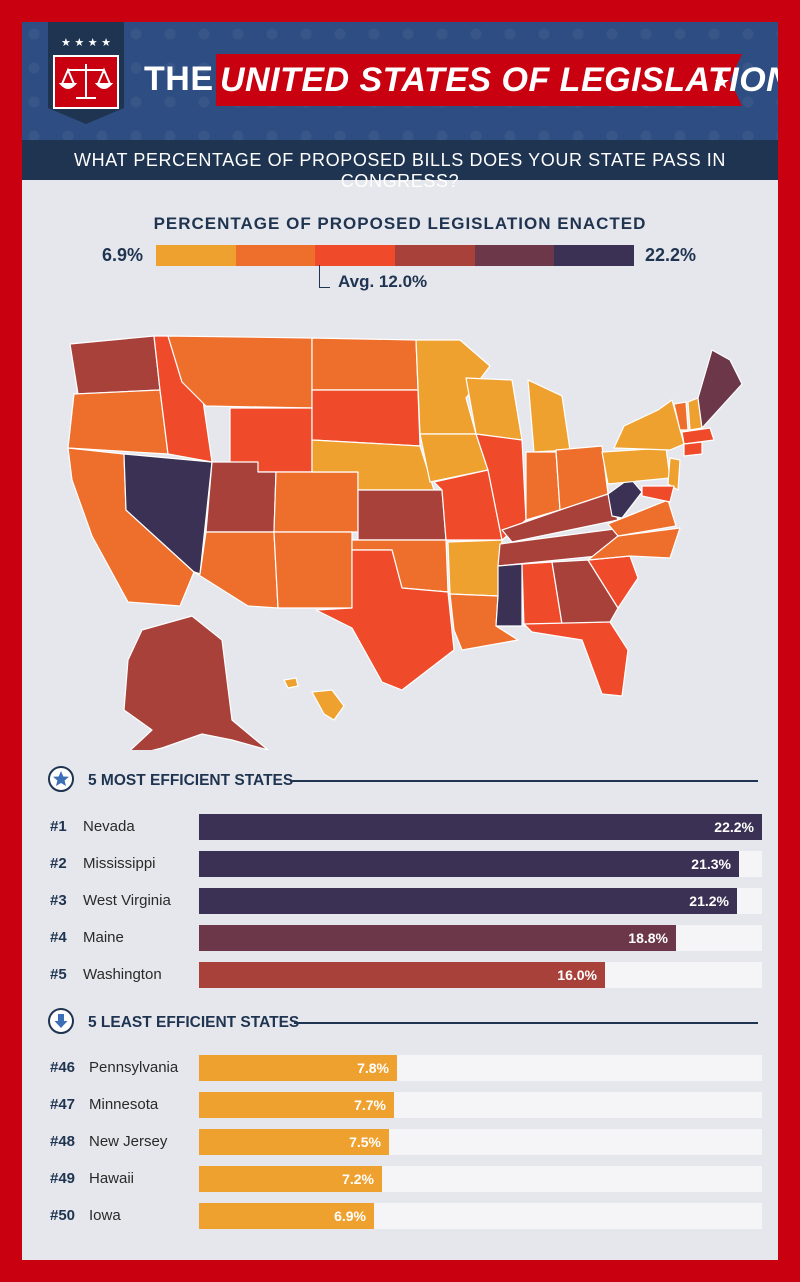 The width and height of the screenshot is (800, 1282). I want to click on bar-value-label: 21.3%, so click(711, 864).